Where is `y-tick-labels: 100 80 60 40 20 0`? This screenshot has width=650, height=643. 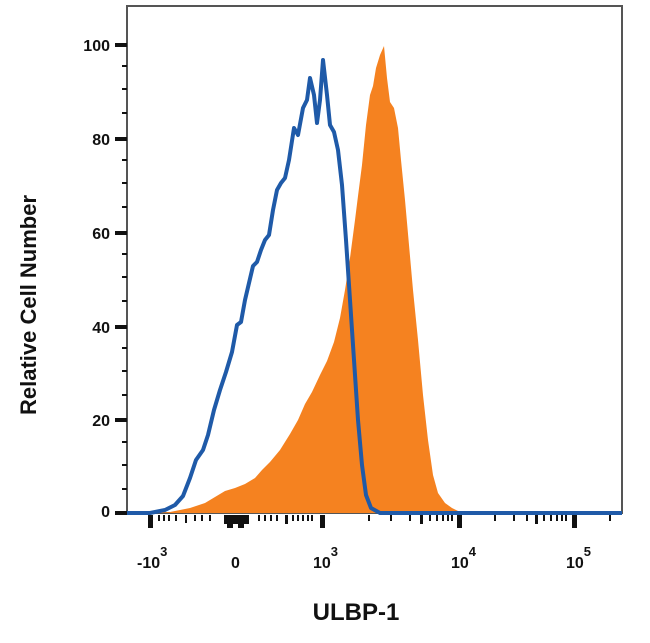 y-tick-labels: 100 80 60 40 20 0 is located at coordinates (96, 279).